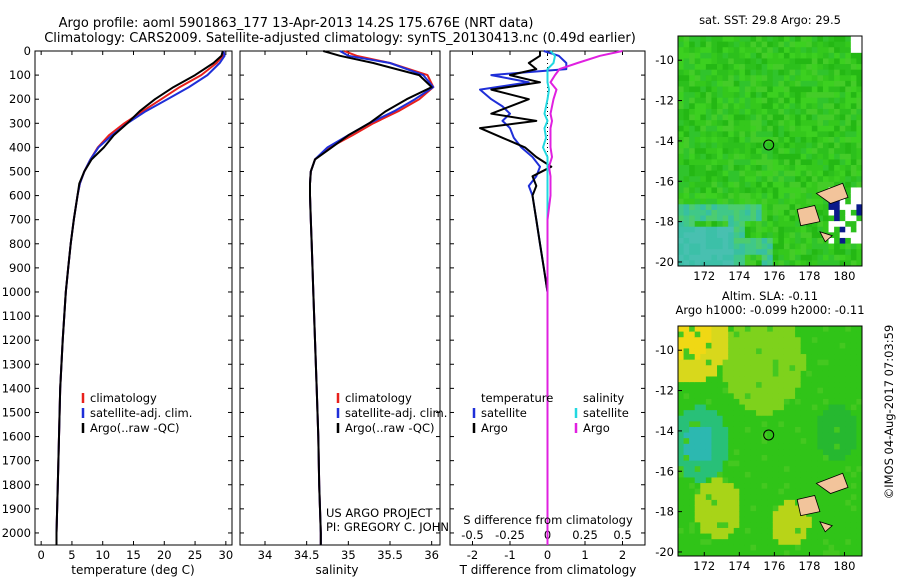 The width and height of the screenshot is (900, 580). Describe the element at coordinates (704, 566) in the screenshot. I see `map-x-tick-label: 172` at that location.